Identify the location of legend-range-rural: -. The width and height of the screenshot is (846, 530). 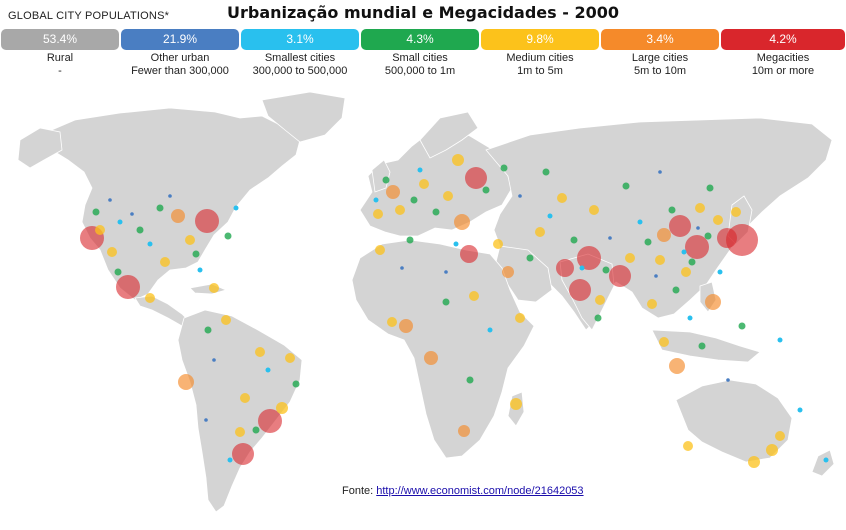
(60, 71).